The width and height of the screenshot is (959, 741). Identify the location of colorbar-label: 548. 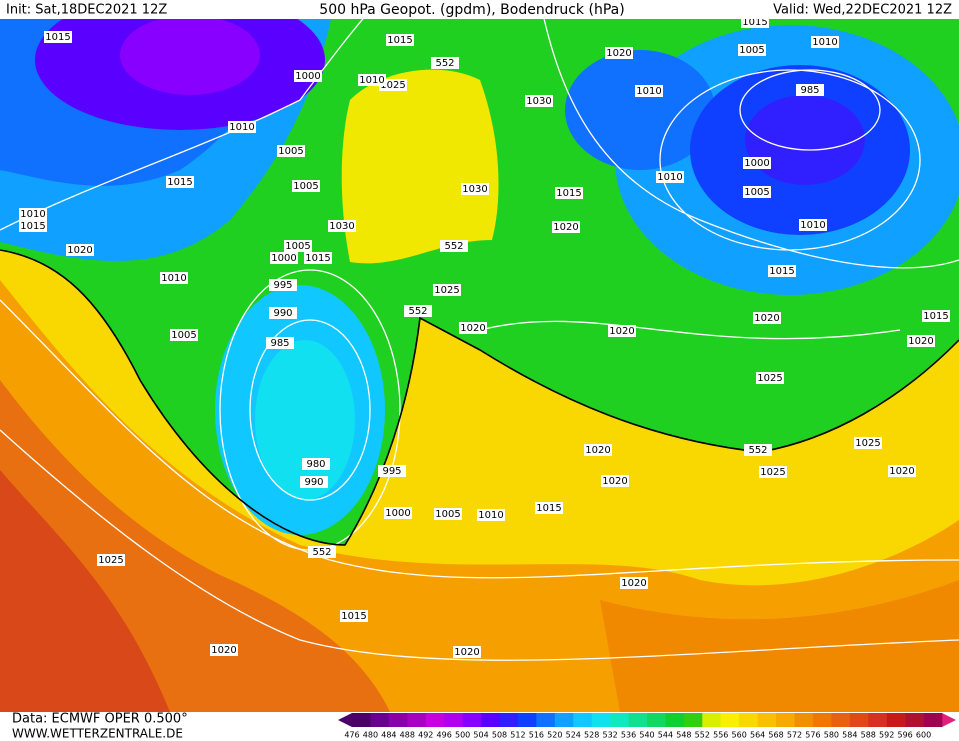
(683, 735).